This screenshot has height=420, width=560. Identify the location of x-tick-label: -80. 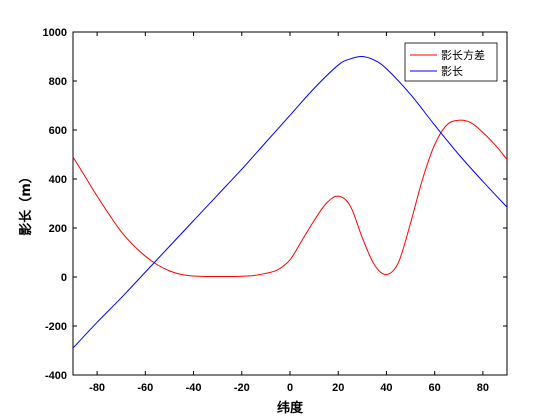
(97, 388).